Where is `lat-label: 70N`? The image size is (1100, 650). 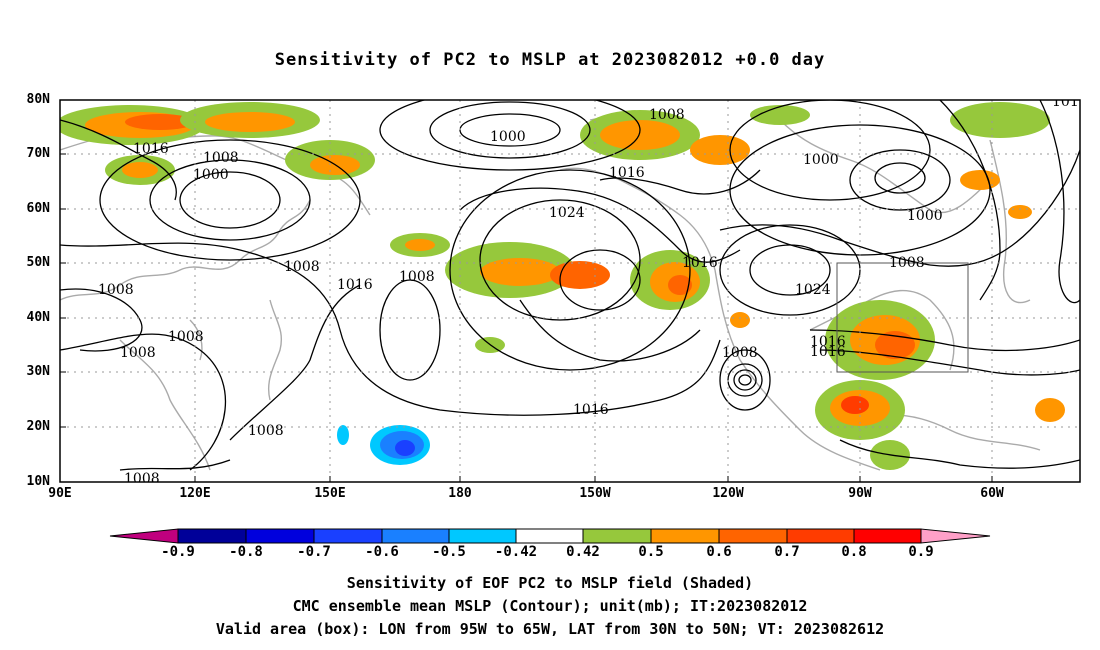 lat-label: 70N is located at coordinates (38, 153).